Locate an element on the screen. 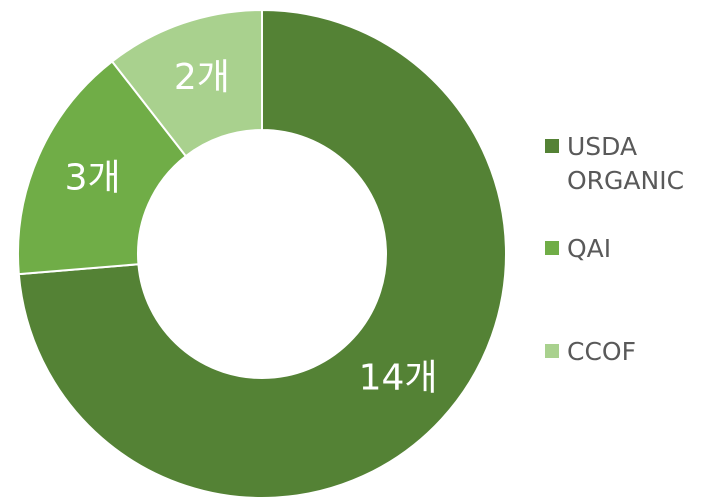  legend-item: USDA ORGANIC is located at coordinates (624, 164).